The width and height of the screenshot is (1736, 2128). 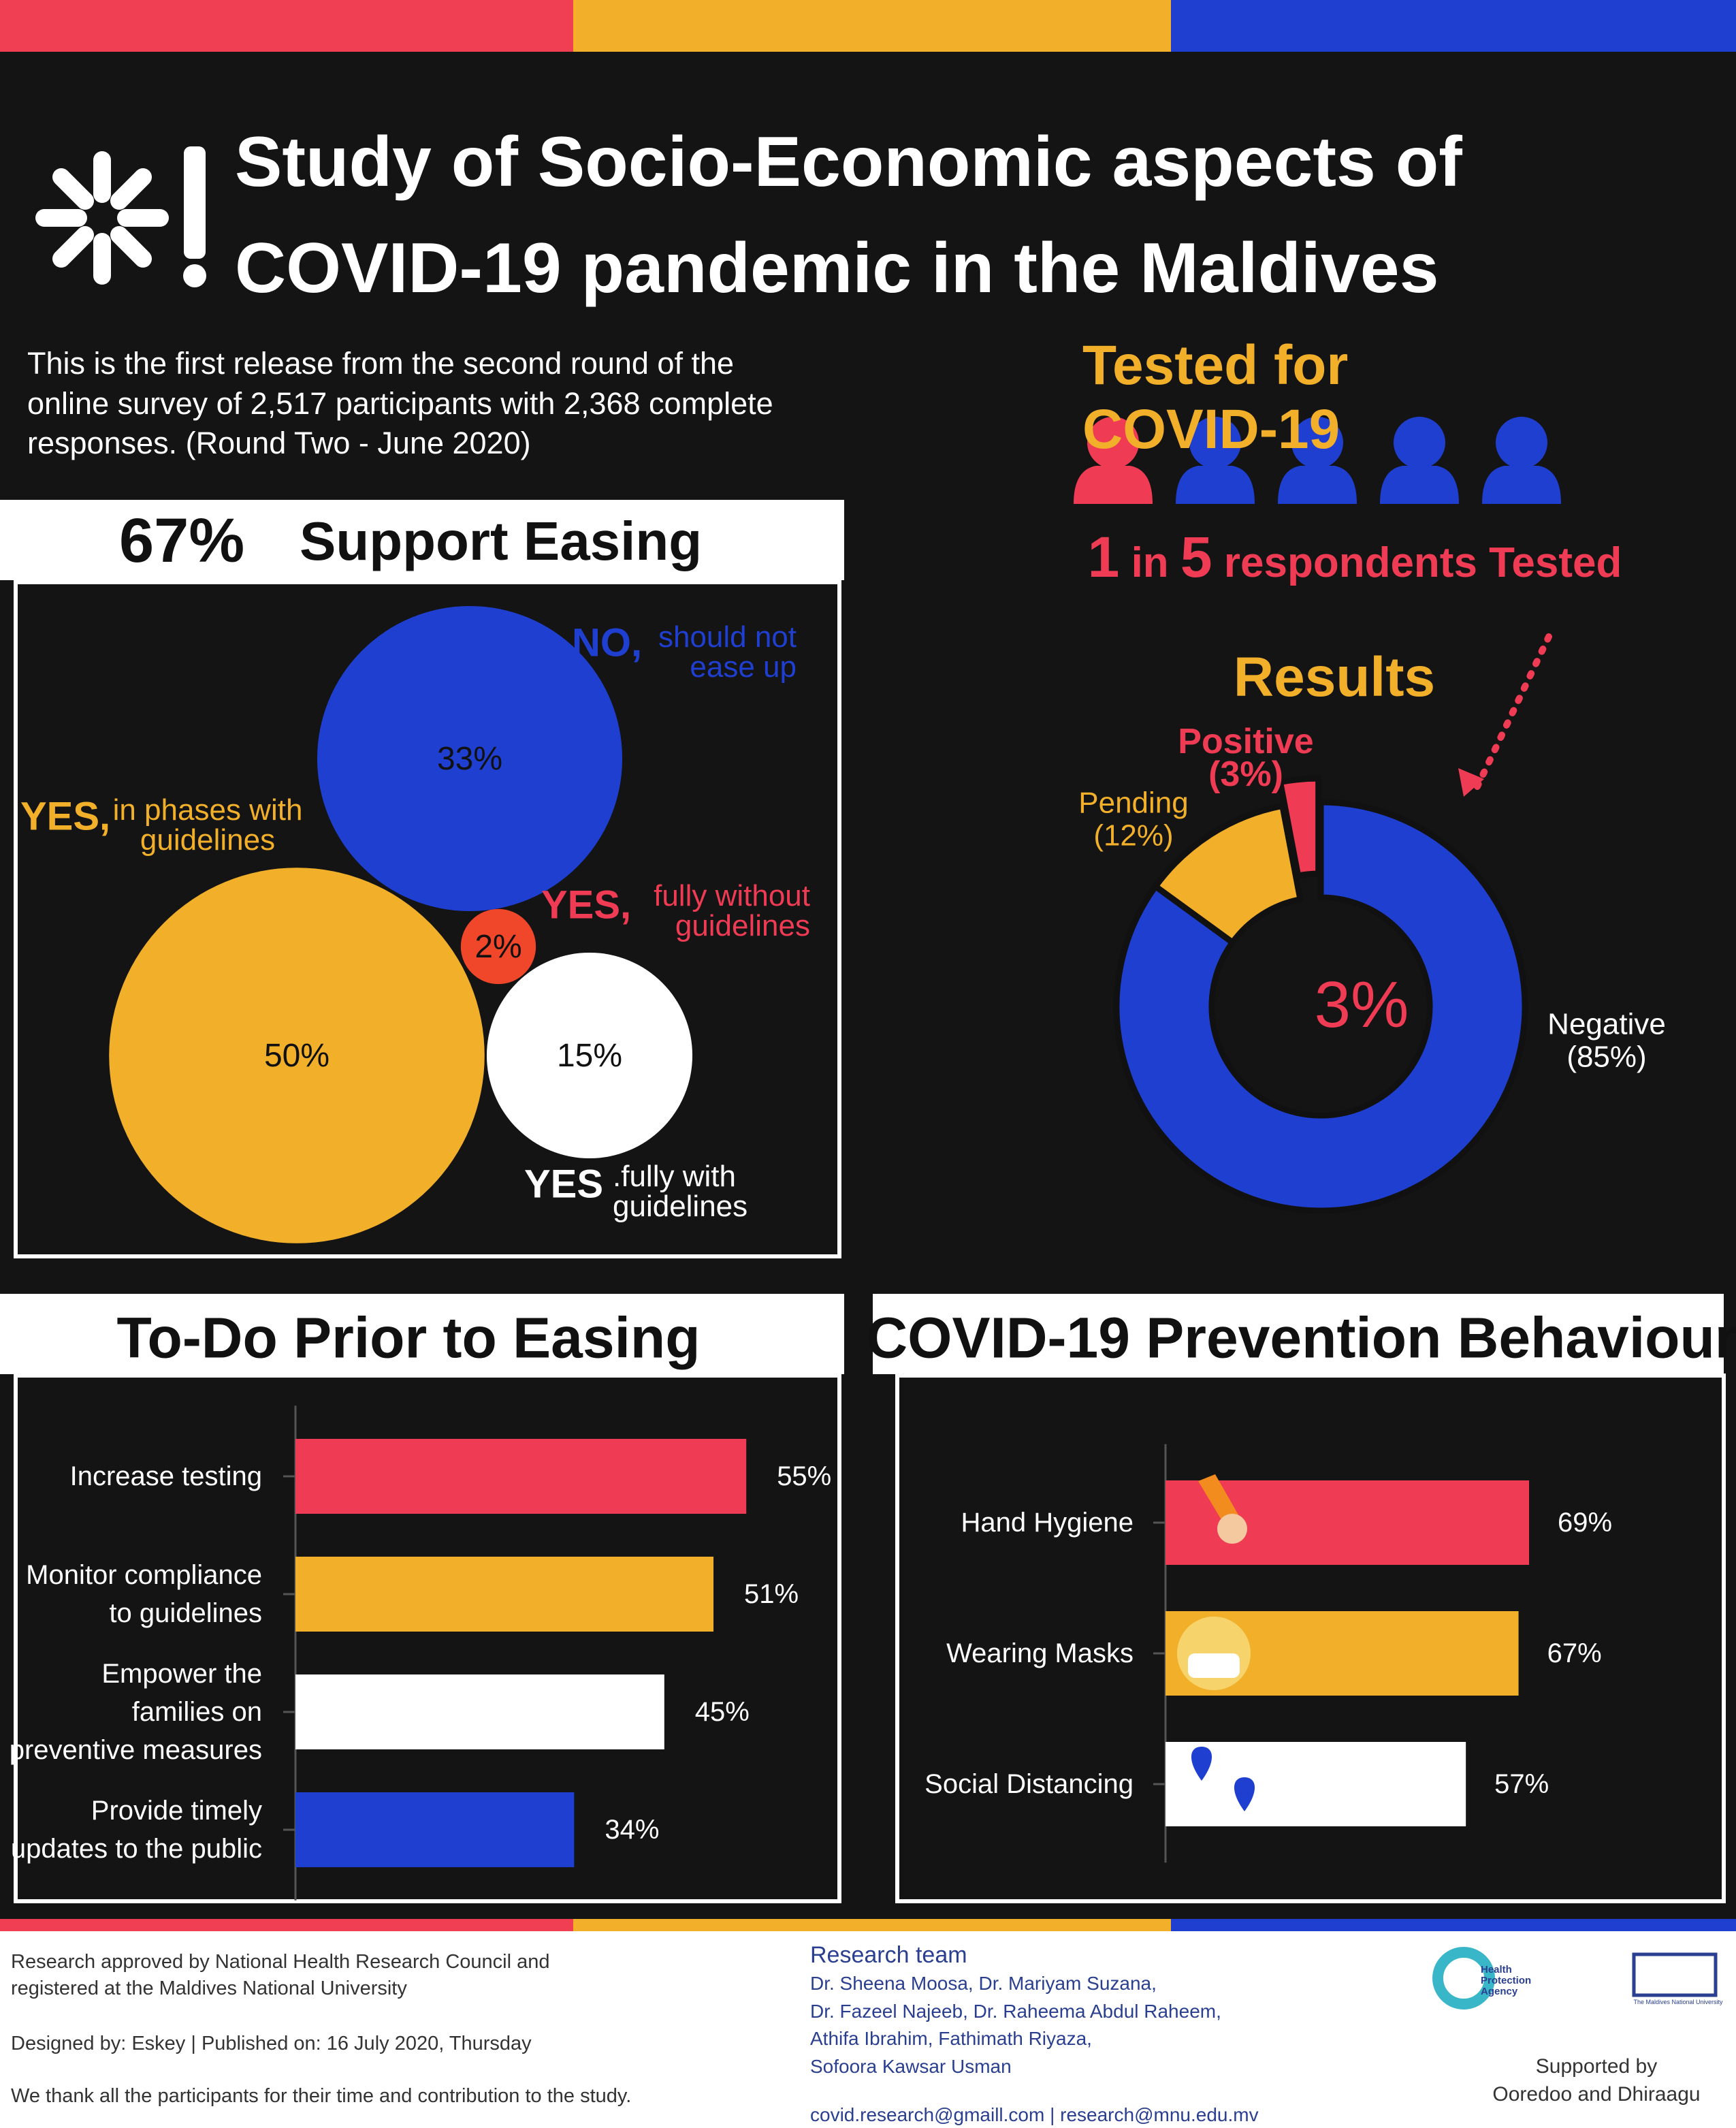 I want to click on tested-title: Tested for COVID-19, so click(x=1215, y=397).